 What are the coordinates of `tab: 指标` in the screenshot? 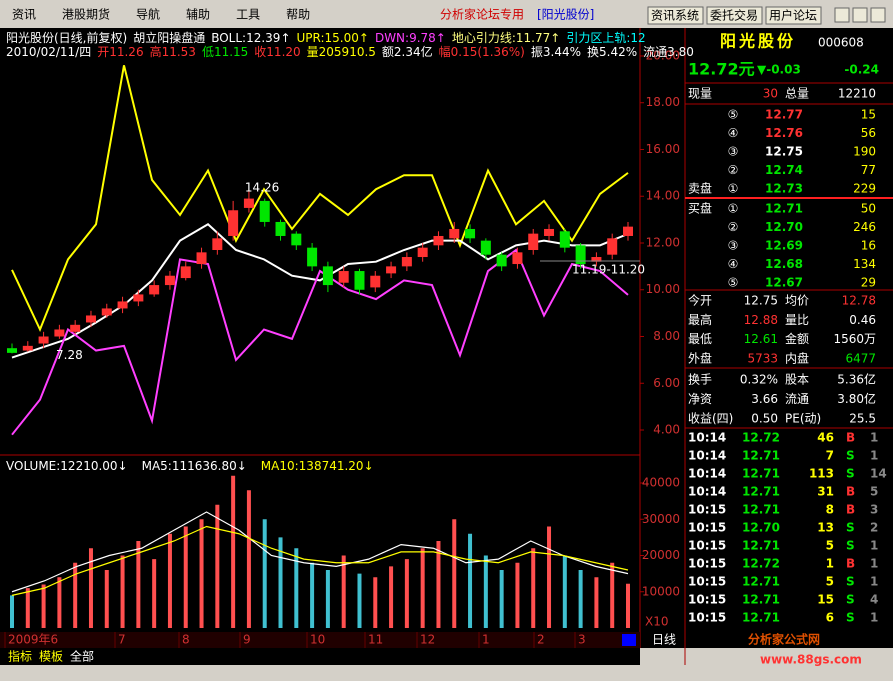 It's located at (20, 656).